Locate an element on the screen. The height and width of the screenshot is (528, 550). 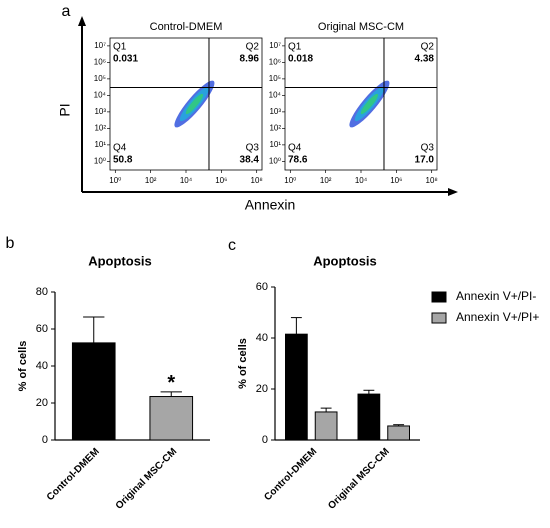
quadrant-value: 17.0 is located at coordinates (425, 160).